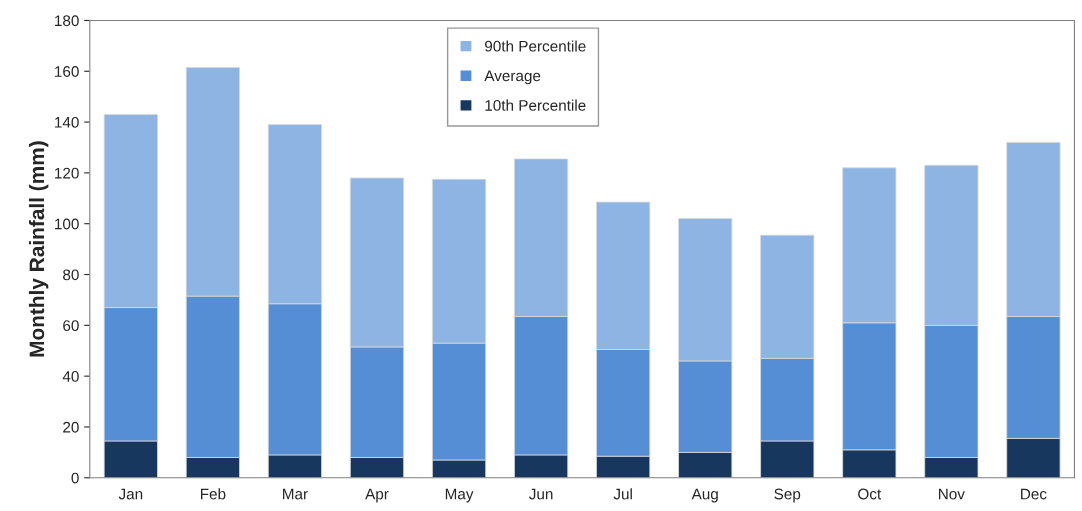 The height and width of the screenshot is (511, 1082). What do you see at coordinates (459, 495) in the screenshot?
I see `x-tick-label: May` at bounding box center [459, 495].